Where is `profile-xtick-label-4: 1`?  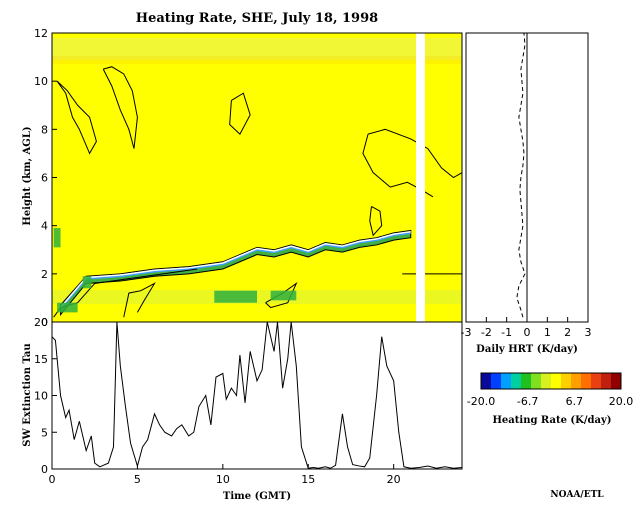
profile-xtick-label-4: 1 is located at coordinates (547, 332).